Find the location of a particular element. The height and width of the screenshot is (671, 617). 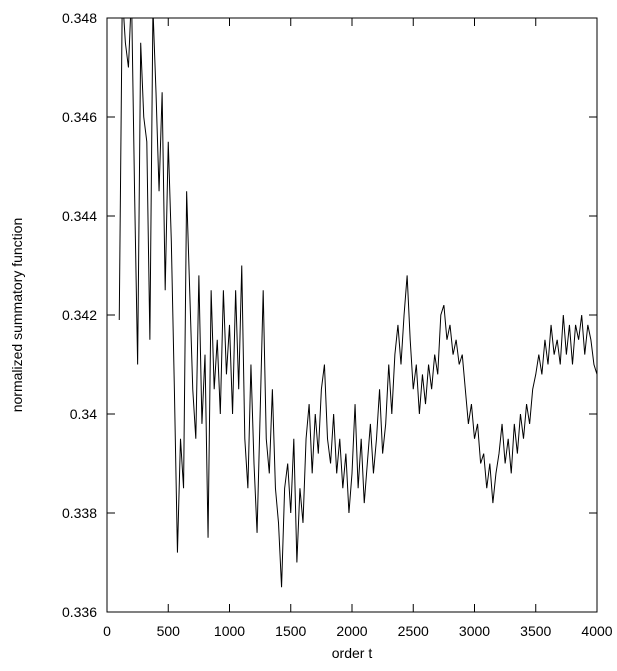

y-tick-label: 0.338 is located at coordinates (79, 513).